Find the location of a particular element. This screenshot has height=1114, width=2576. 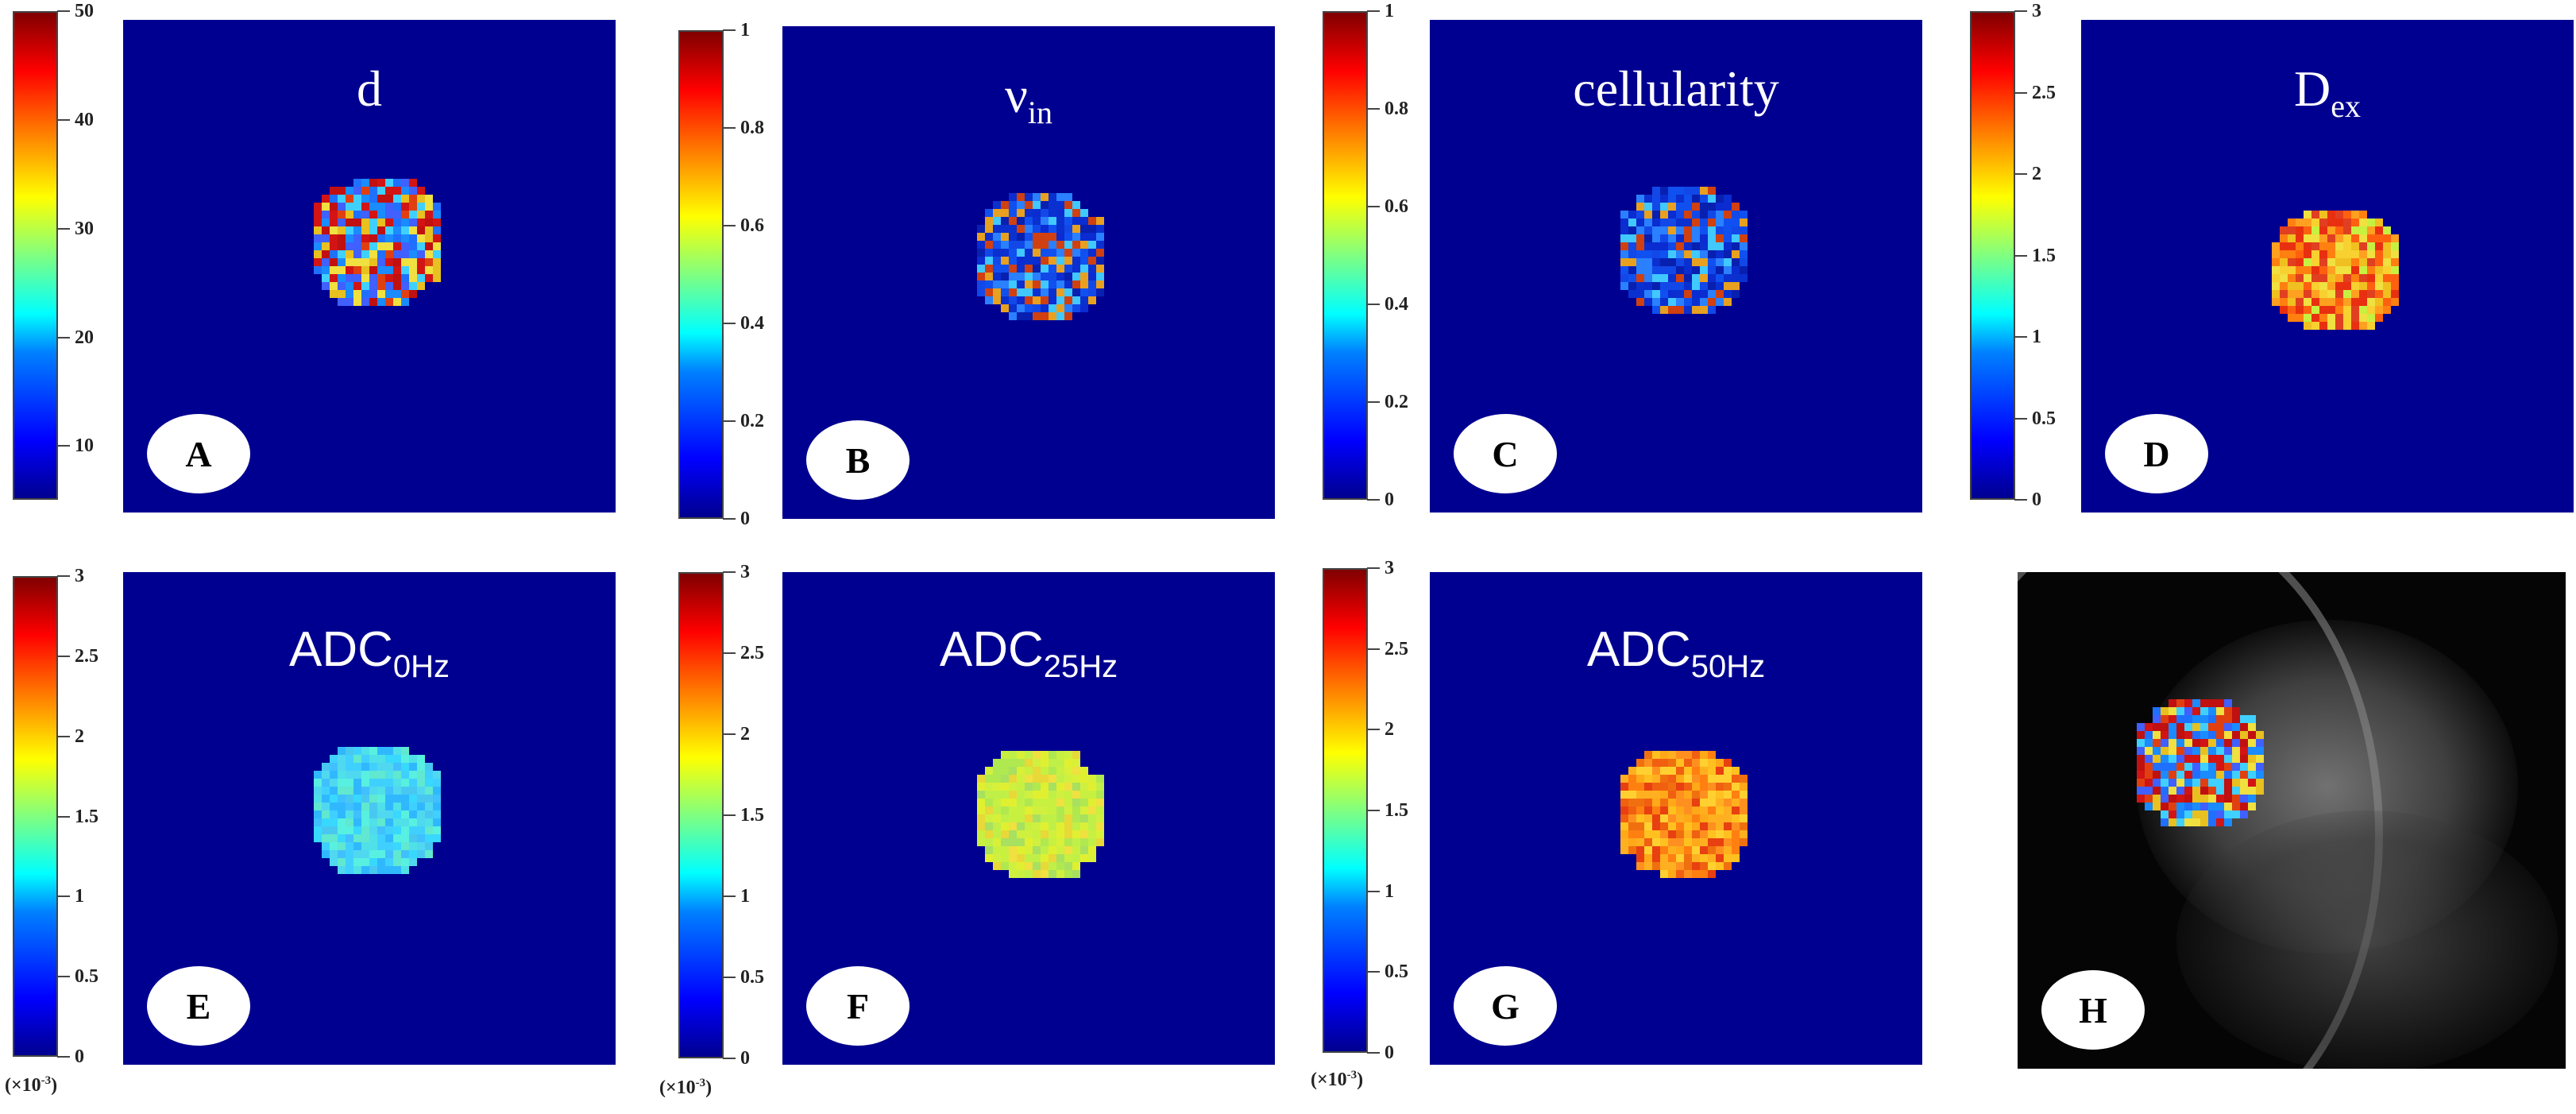

colorbar-a-tick-20: 20 is located at coordinates (75, 337).